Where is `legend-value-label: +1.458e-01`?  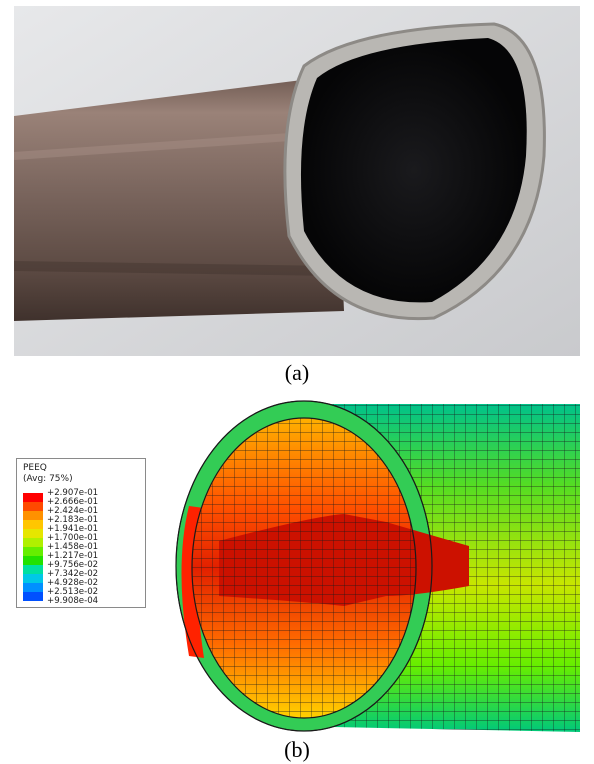
legend-value-label: +1.458e-01 is located at coordinates (73, 547).